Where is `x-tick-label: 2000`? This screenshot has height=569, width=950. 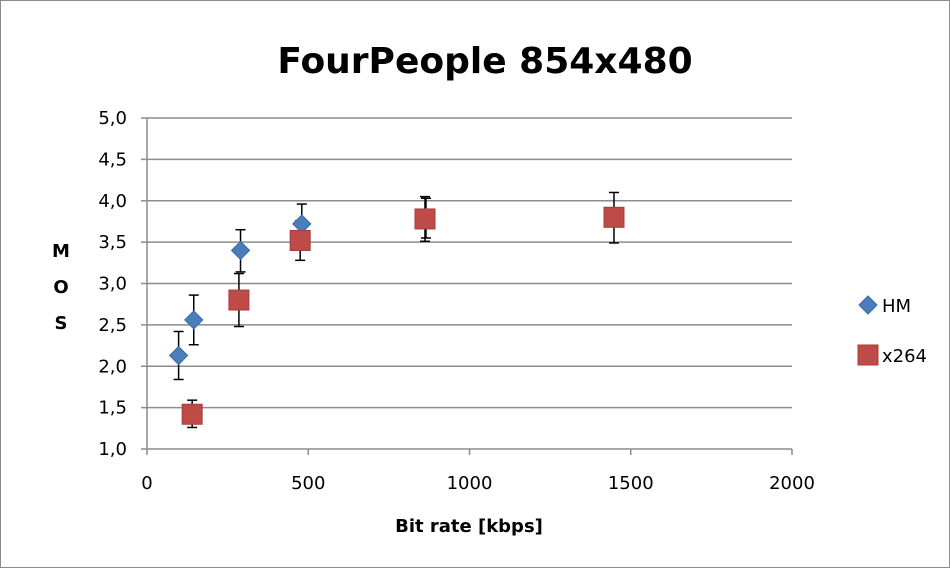 x-tick-label: 2000 is located at coordinates (792, 483).